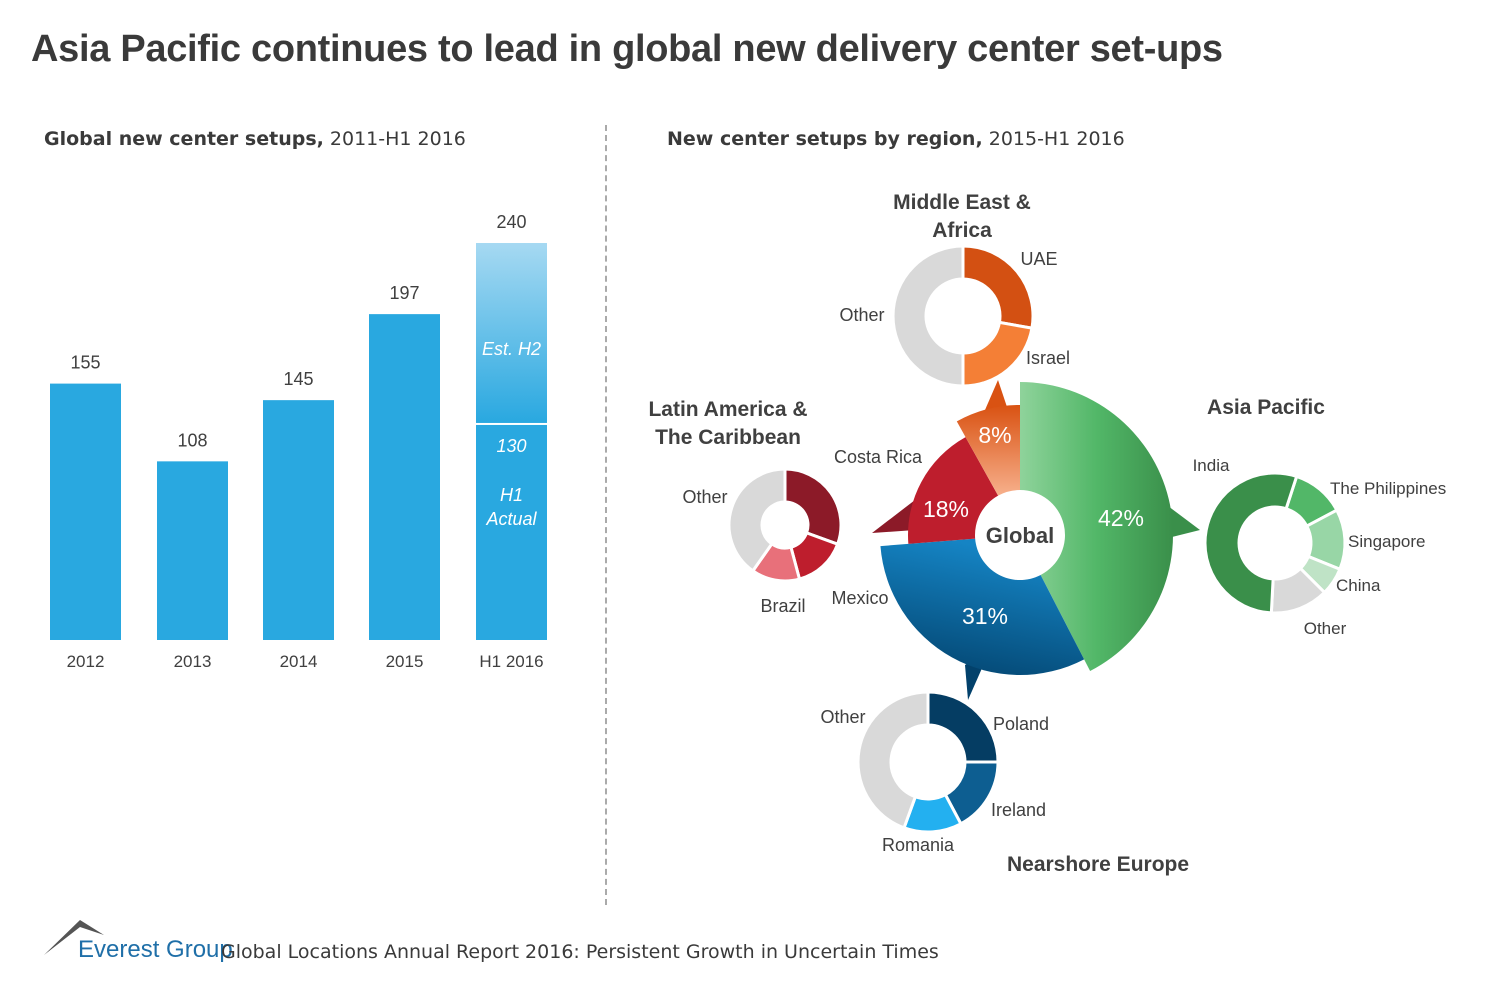 The height and width of the screenshot is (996, 1485). Describe the element at coordinates (511, 532) in the screenshot. I see `bar-h1-2016-actual` at that location.